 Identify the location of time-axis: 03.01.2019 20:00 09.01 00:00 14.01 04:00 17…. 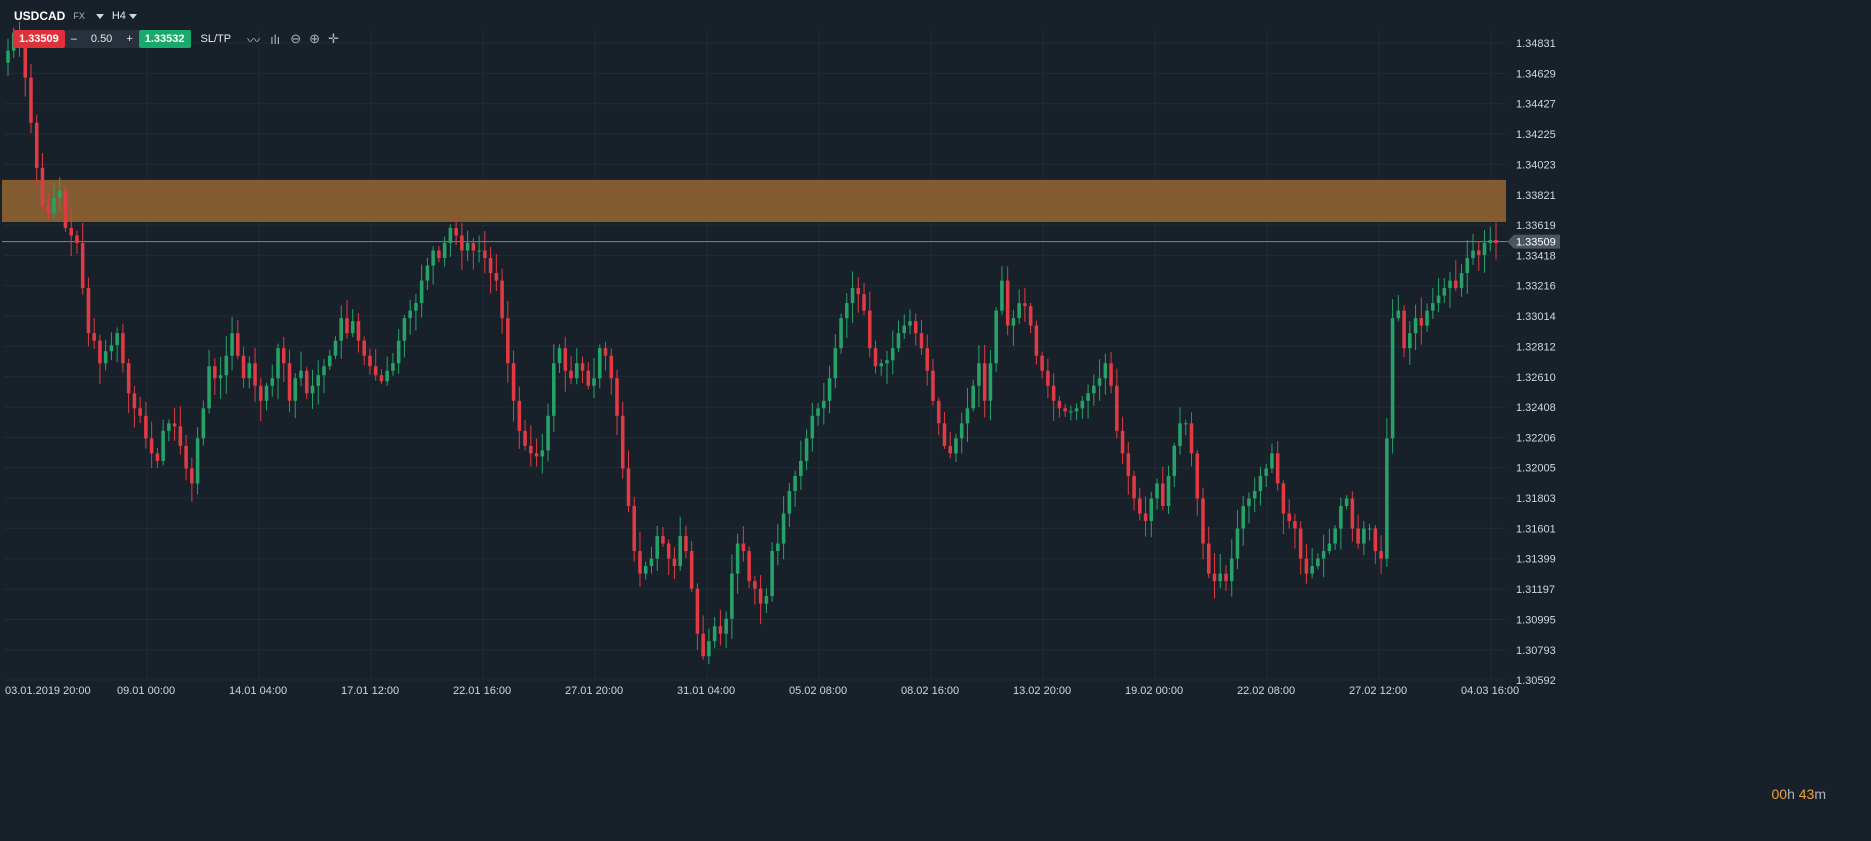
(762, 691).